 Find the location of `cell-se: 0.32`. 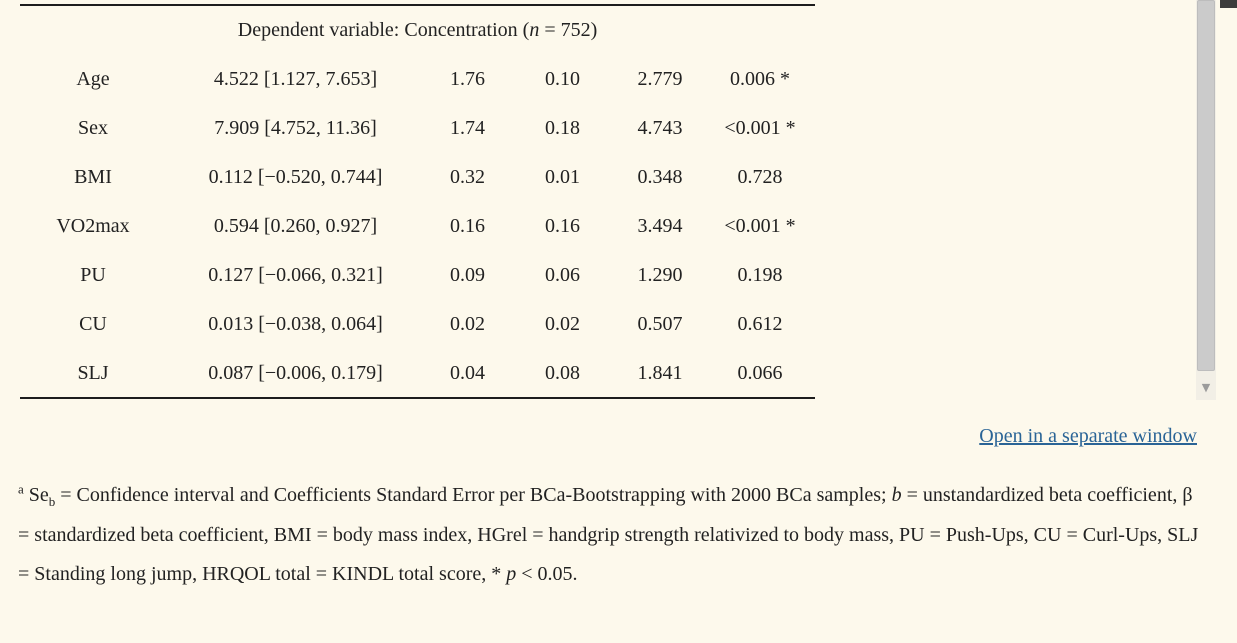

cell-se: 0.32 is located at coordinates (467, 177).